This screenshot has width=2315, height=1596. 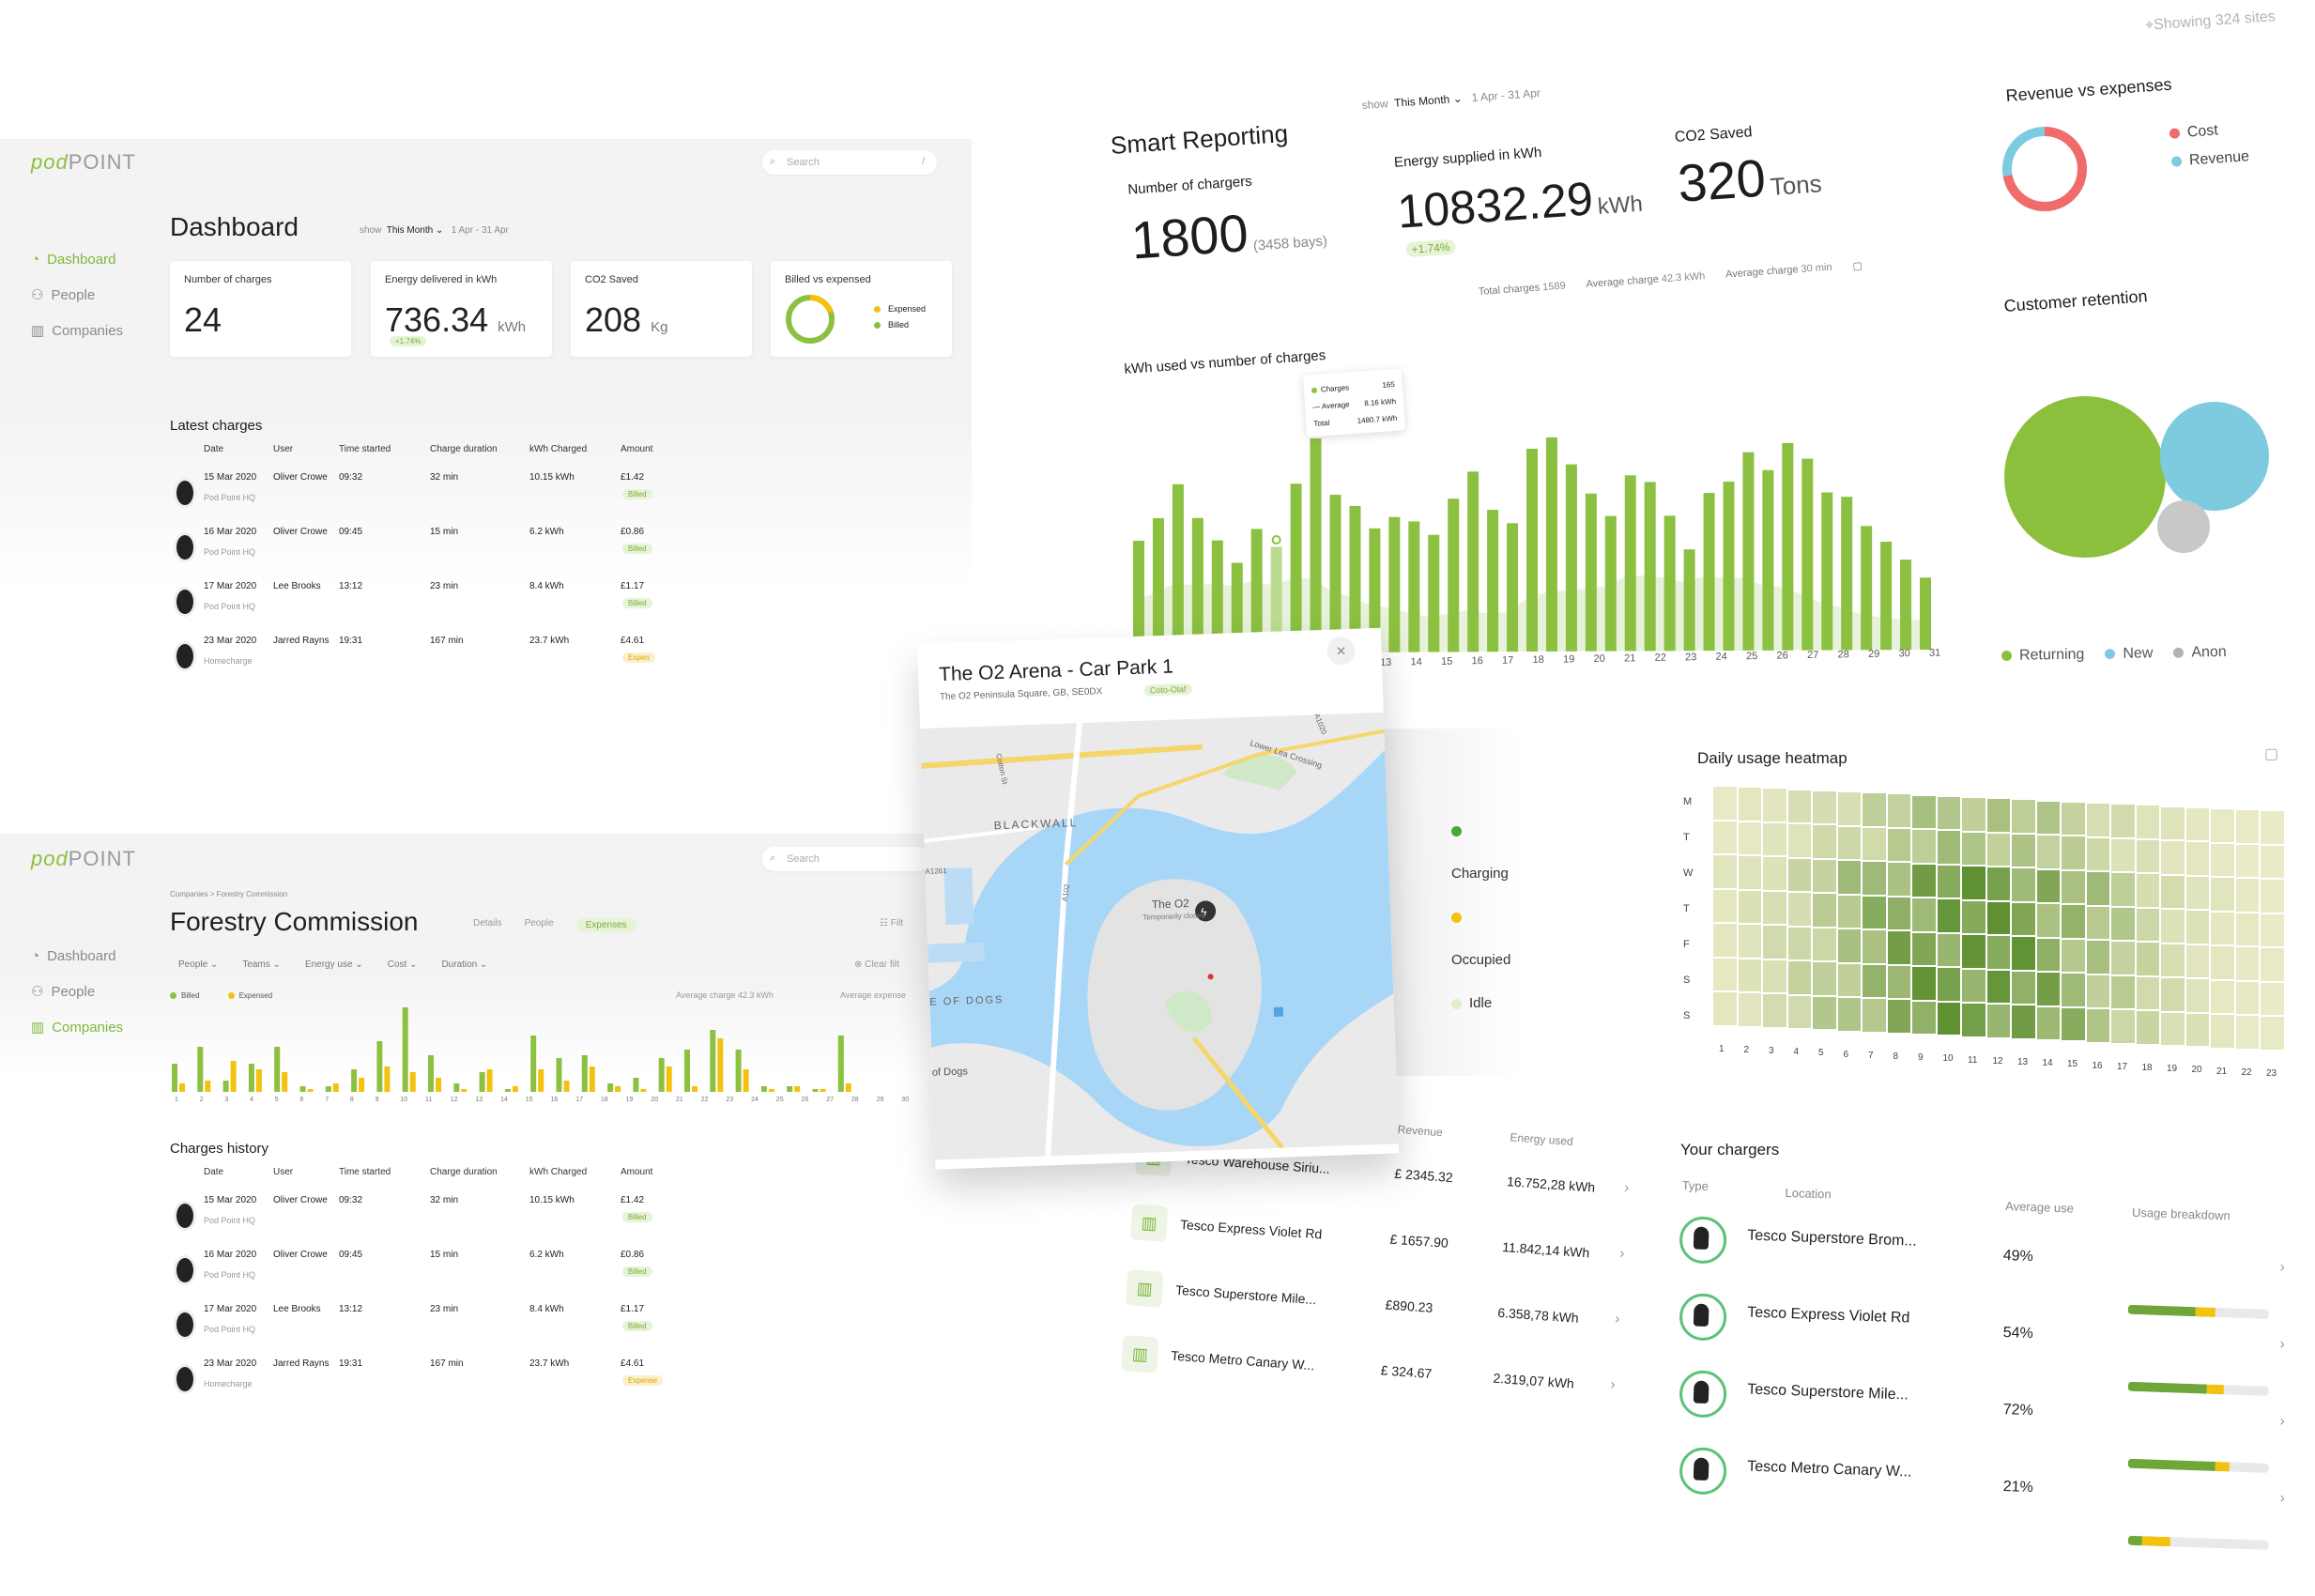 I want to click on filter-dropdown: Teams ⌄, so click(x=261, y=965).